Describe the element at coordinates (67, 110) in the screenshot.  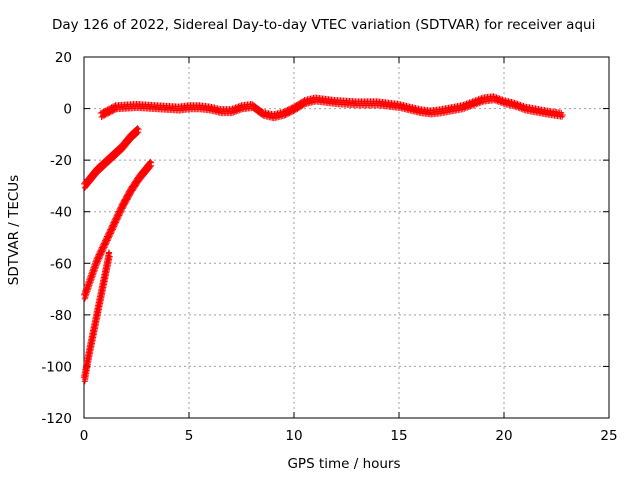
I see `y-tick-label: 0` at that location.